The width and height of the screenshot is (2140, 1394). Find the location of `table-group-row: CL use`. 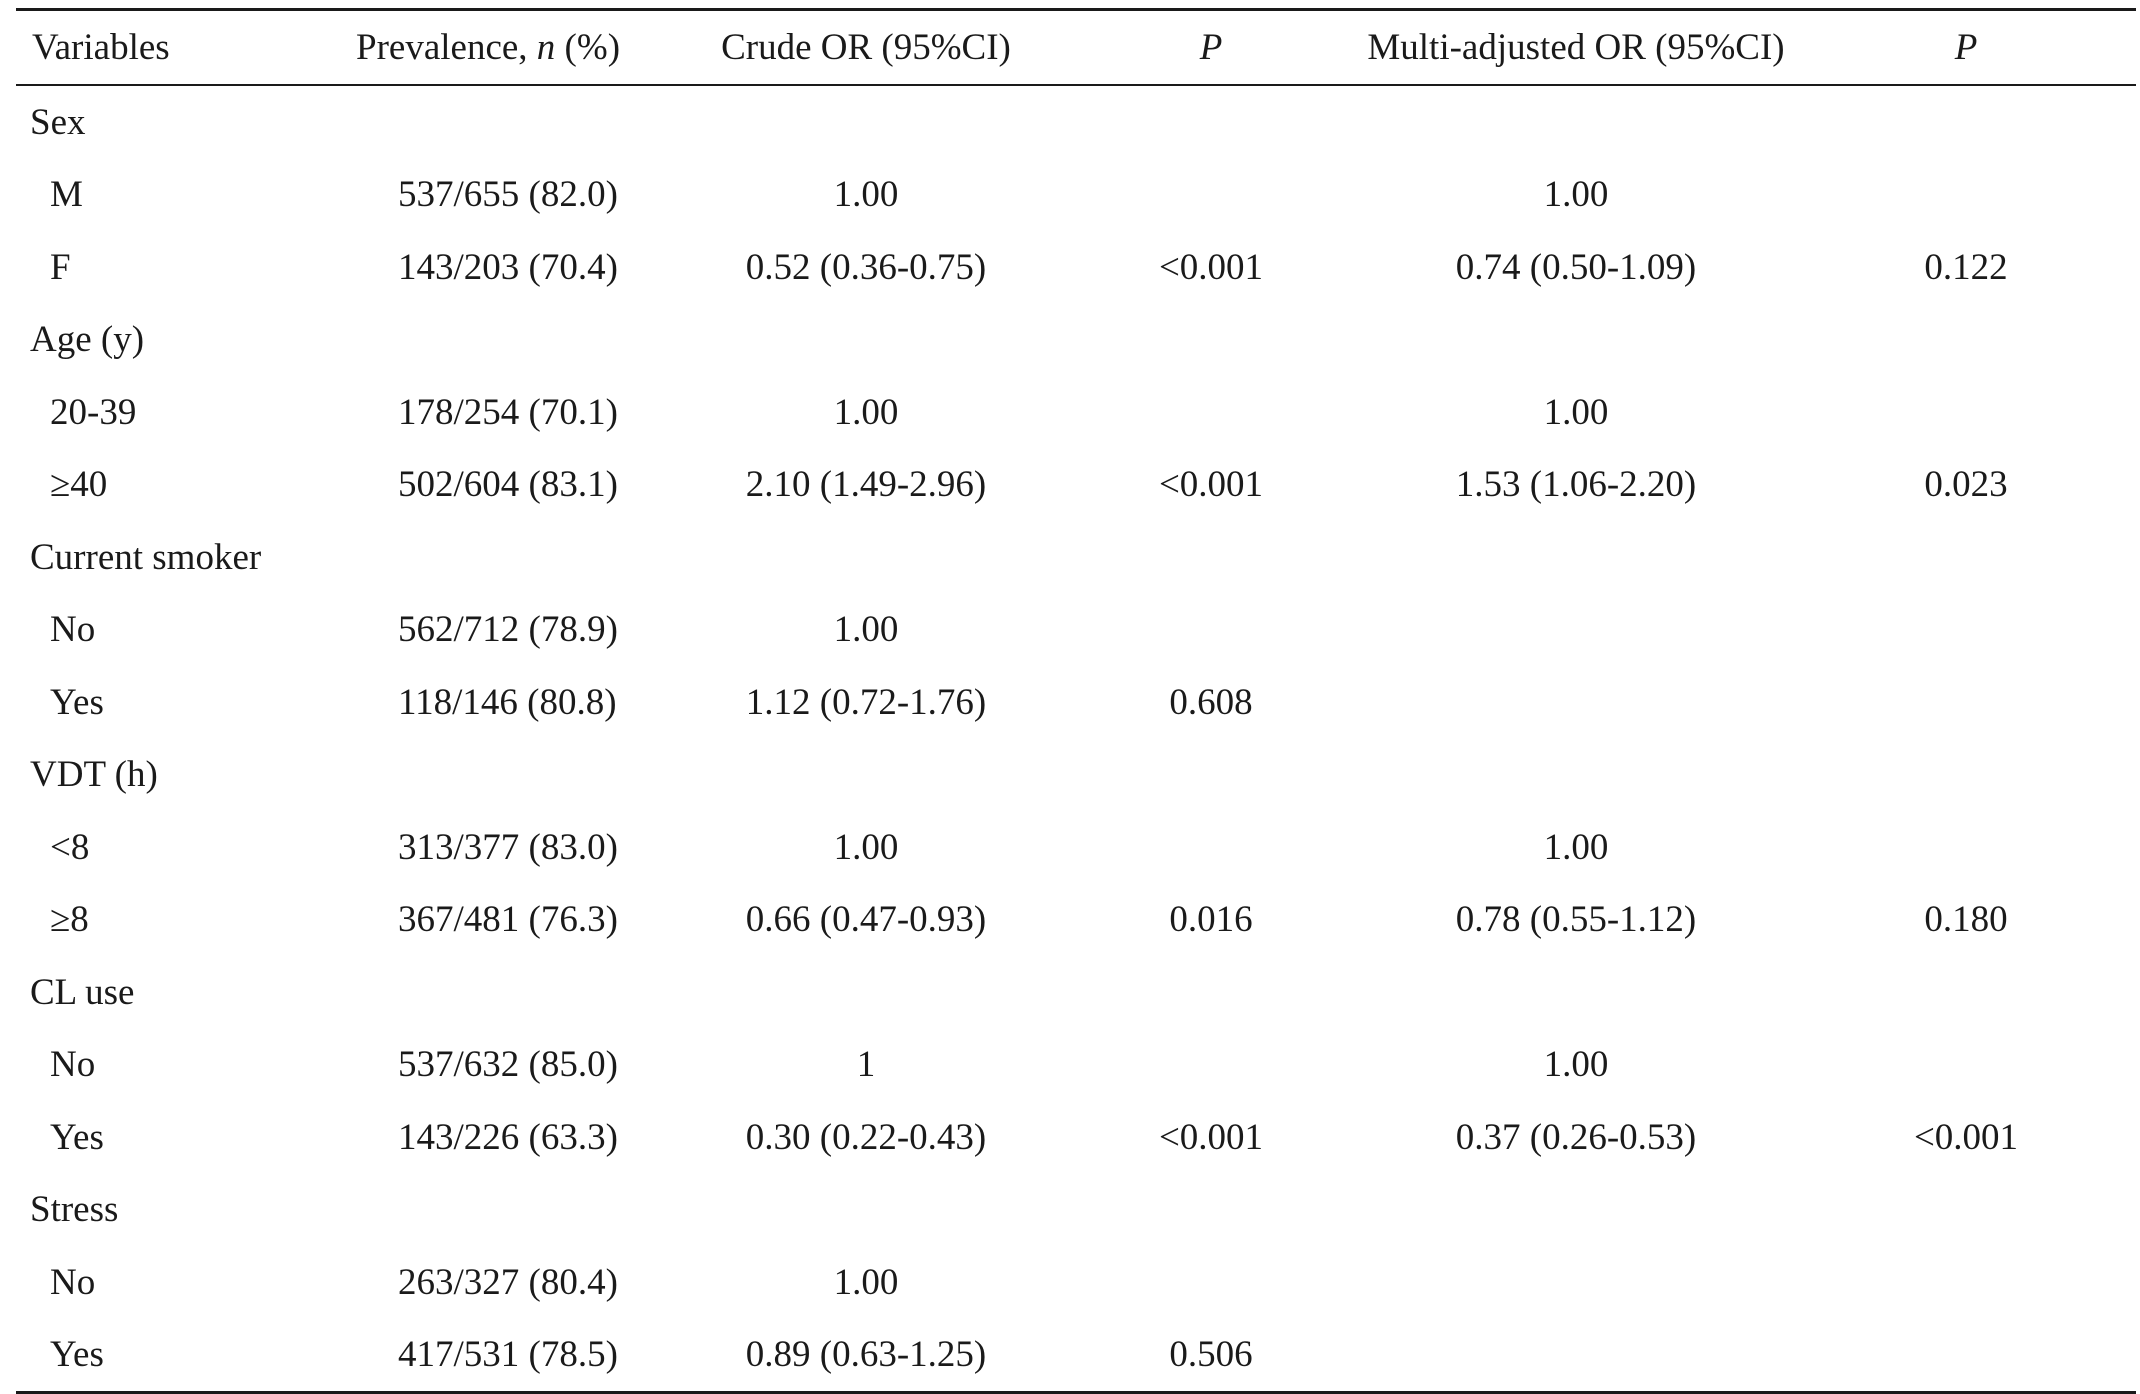

table-group-row: CL use is located at coordinates (1076, 992).